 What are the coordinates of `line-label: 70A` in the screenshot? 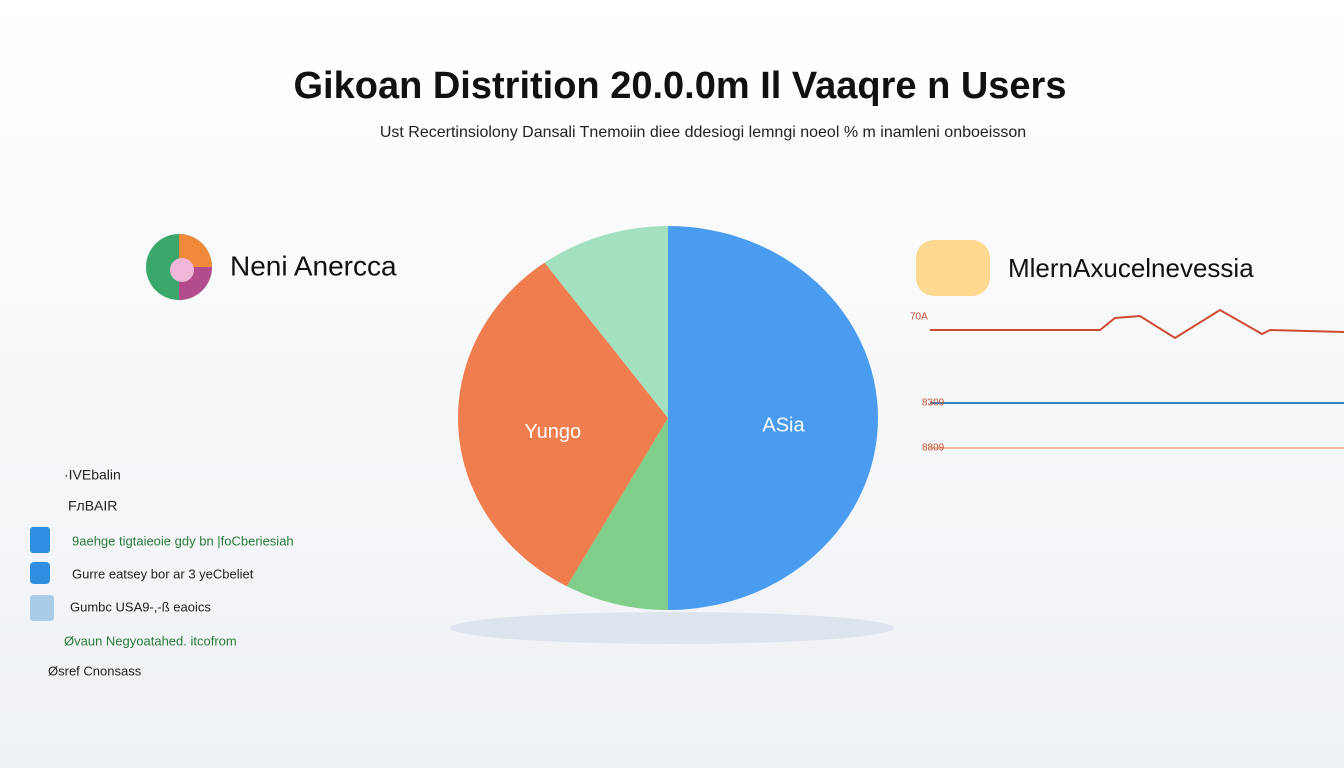 It's located at (919, 317).